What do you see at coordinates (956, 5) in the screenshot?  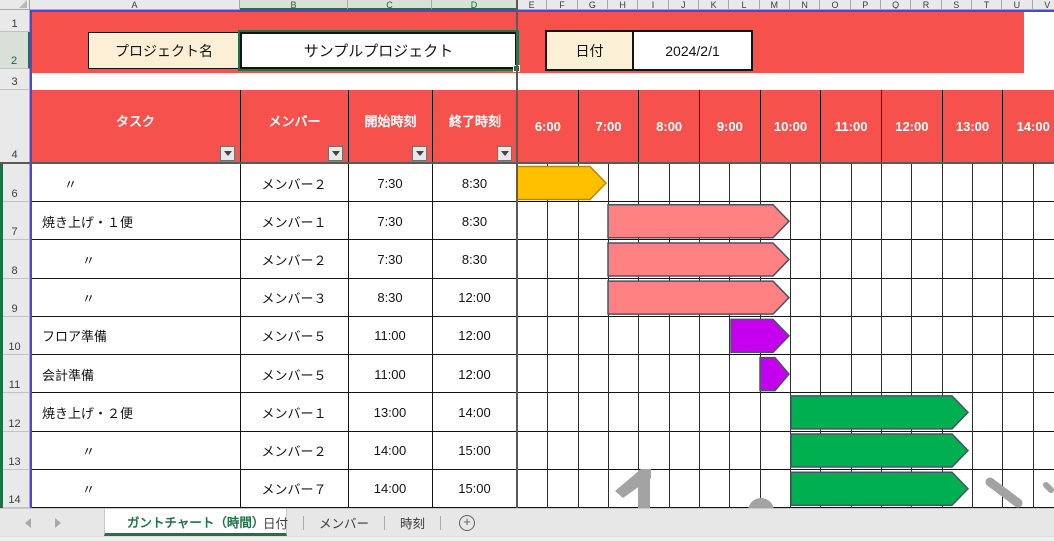 I see `column-header-S: S` at bounding box center [956, 5].